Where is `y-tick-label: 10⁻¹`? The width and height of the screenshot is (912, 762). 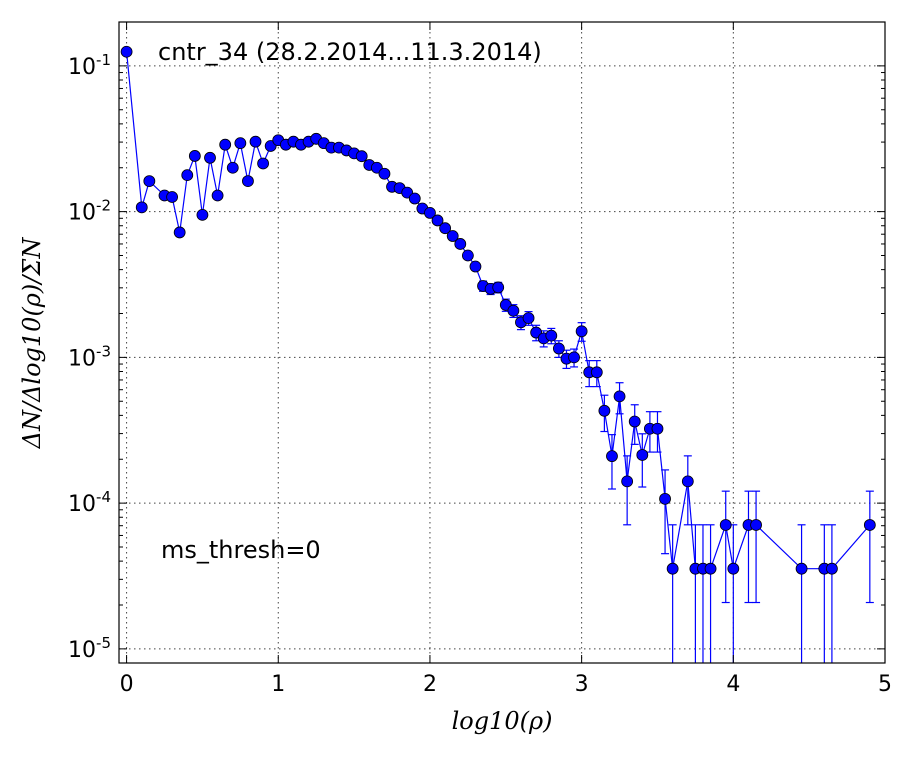
y-tick-label: 10⁻¹ is located at coordinates (89, 65).